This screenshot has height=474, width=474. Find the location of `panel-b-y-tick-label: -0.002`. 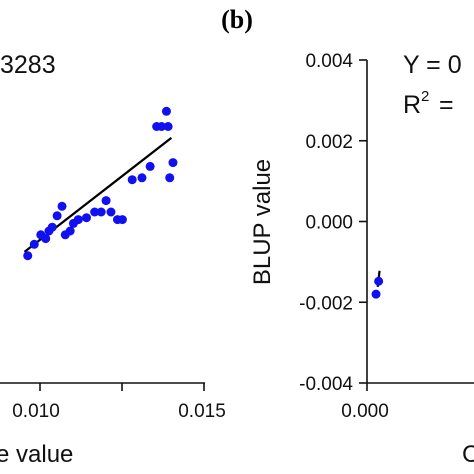

panel-b-y-tick-label: -0.002 is located at coordinates (326, 303).